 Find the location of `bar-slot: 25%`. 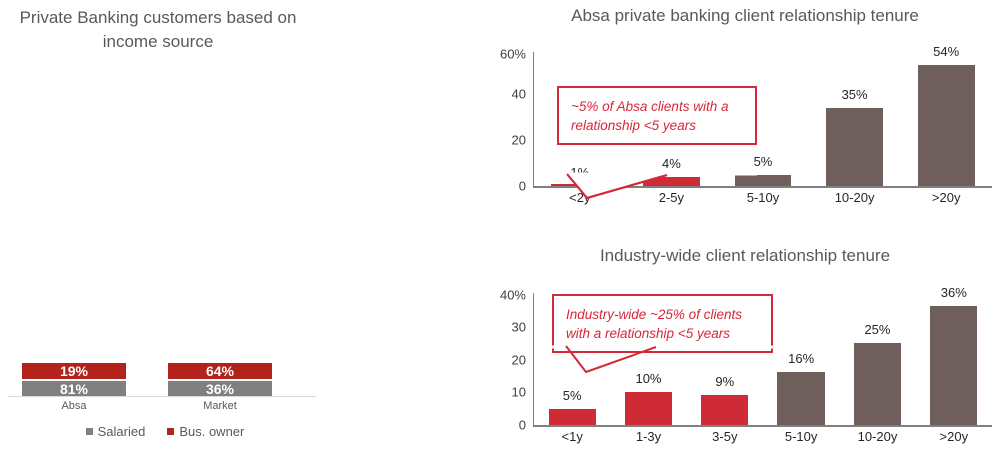

bar-slot: 25% is located at coordinates (877, 359).